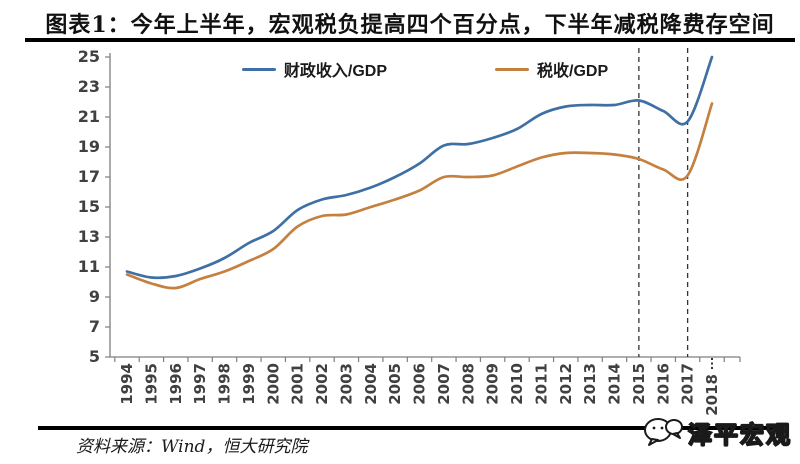 Image resolution: width=800 pixels, height=464 pixels. I want to click on y-tick-label: 19, so click(89, 146).